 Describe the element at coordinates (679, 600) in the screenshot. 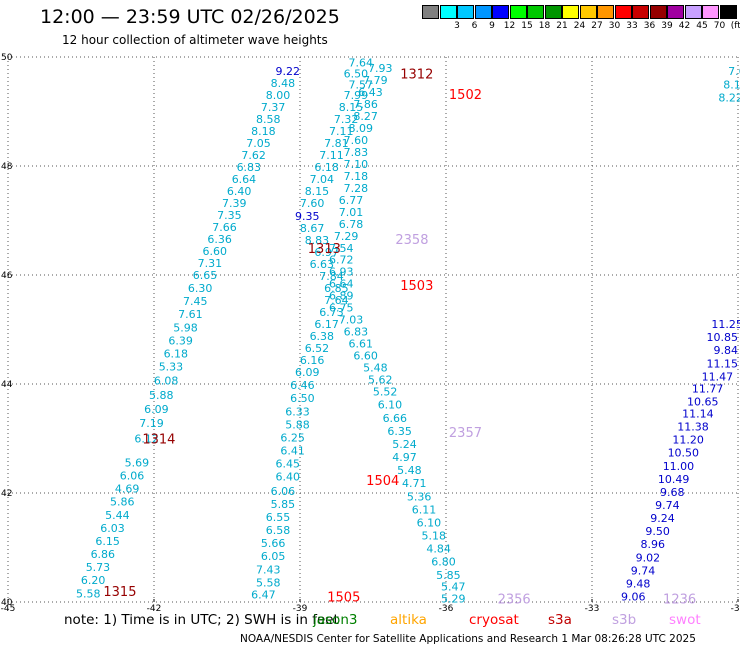

I see `pass-id-label: 1236` at that location.